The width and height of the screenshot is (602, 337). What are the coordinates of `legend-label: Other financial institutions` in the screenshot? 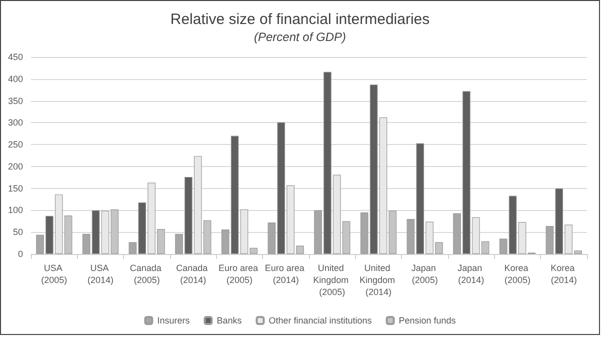 It's located at (320, 321).